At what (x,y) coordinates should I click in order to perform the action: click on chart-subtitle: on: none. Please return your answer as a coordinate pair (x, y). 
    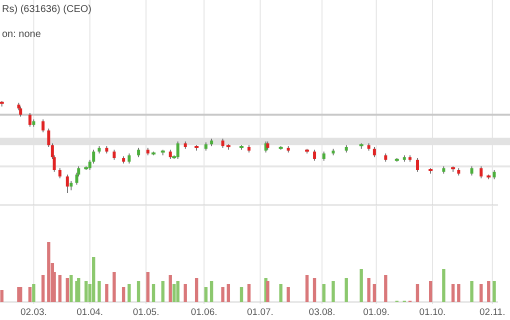
    Looking at the image, I should click on (22, 34).